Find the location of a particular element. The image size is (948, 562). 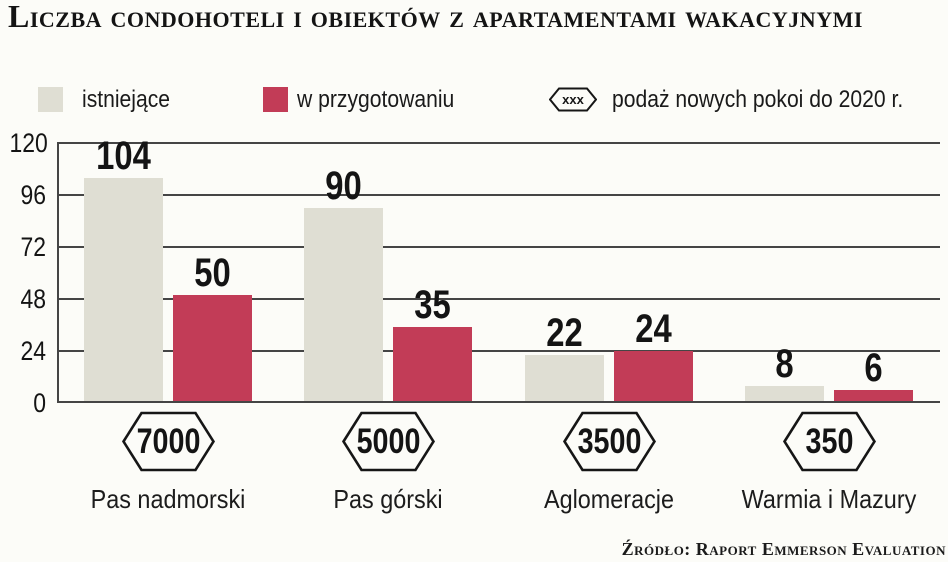

bar-value-label: 35 is located at coordinates (432, 305).